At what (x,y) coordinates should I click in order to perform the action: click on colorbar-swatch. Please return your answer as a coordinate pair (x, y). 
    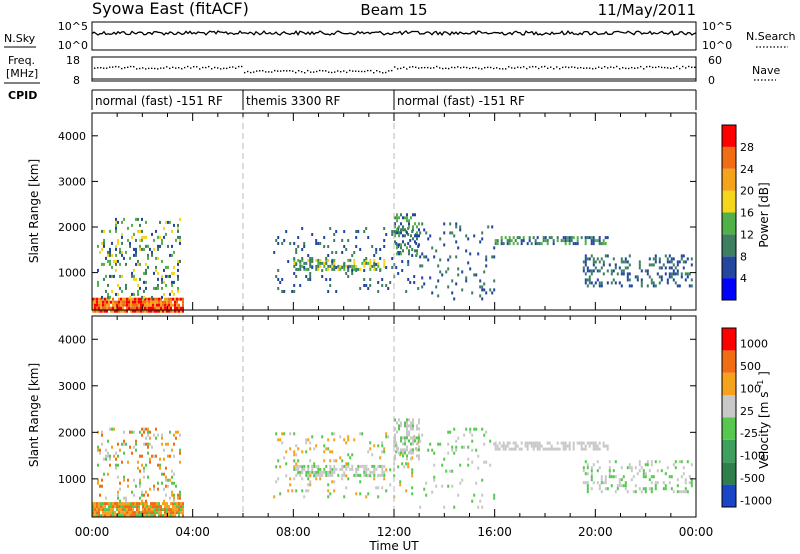
    Looking at the image, I should click on (729, 495).